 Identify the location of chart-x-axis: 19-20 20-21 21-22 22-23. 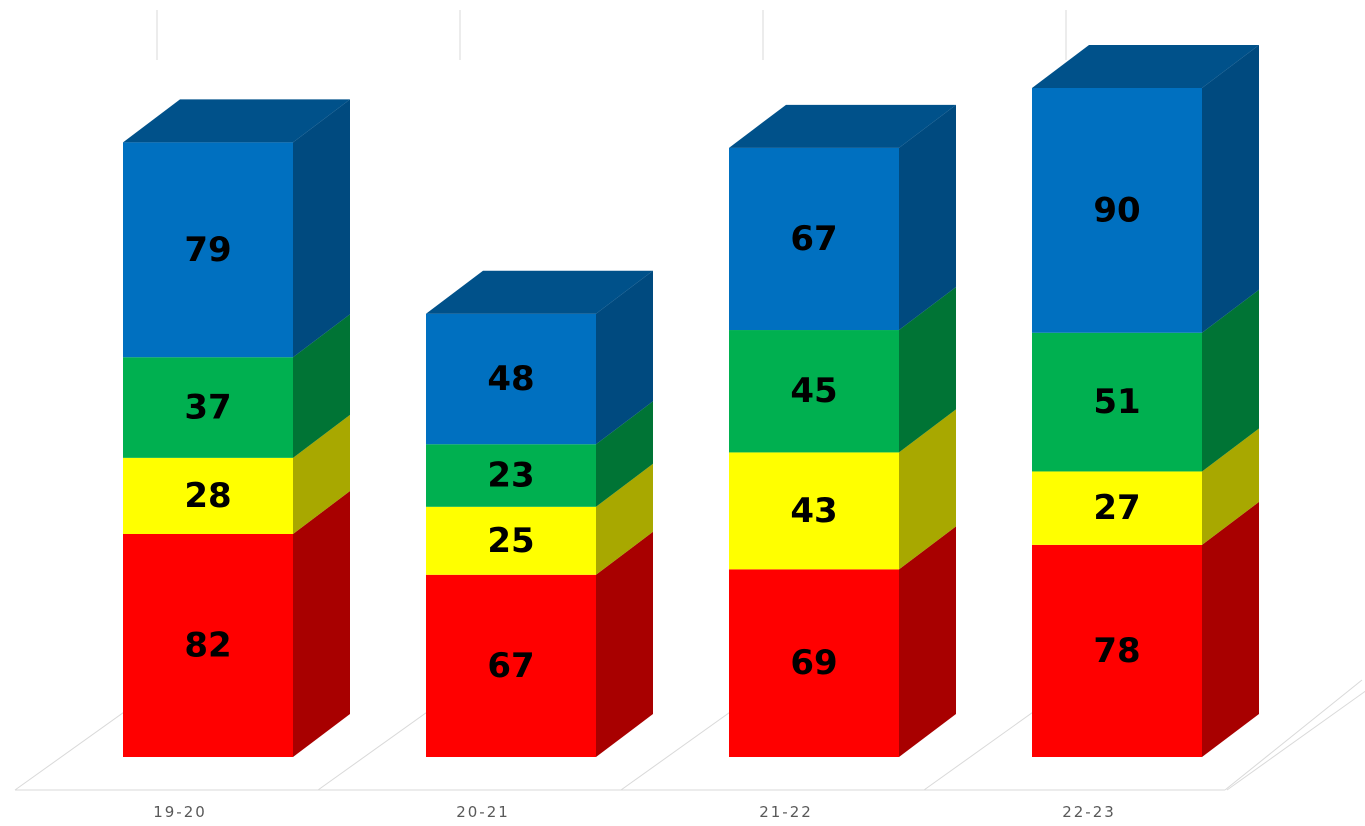
(634, 812).